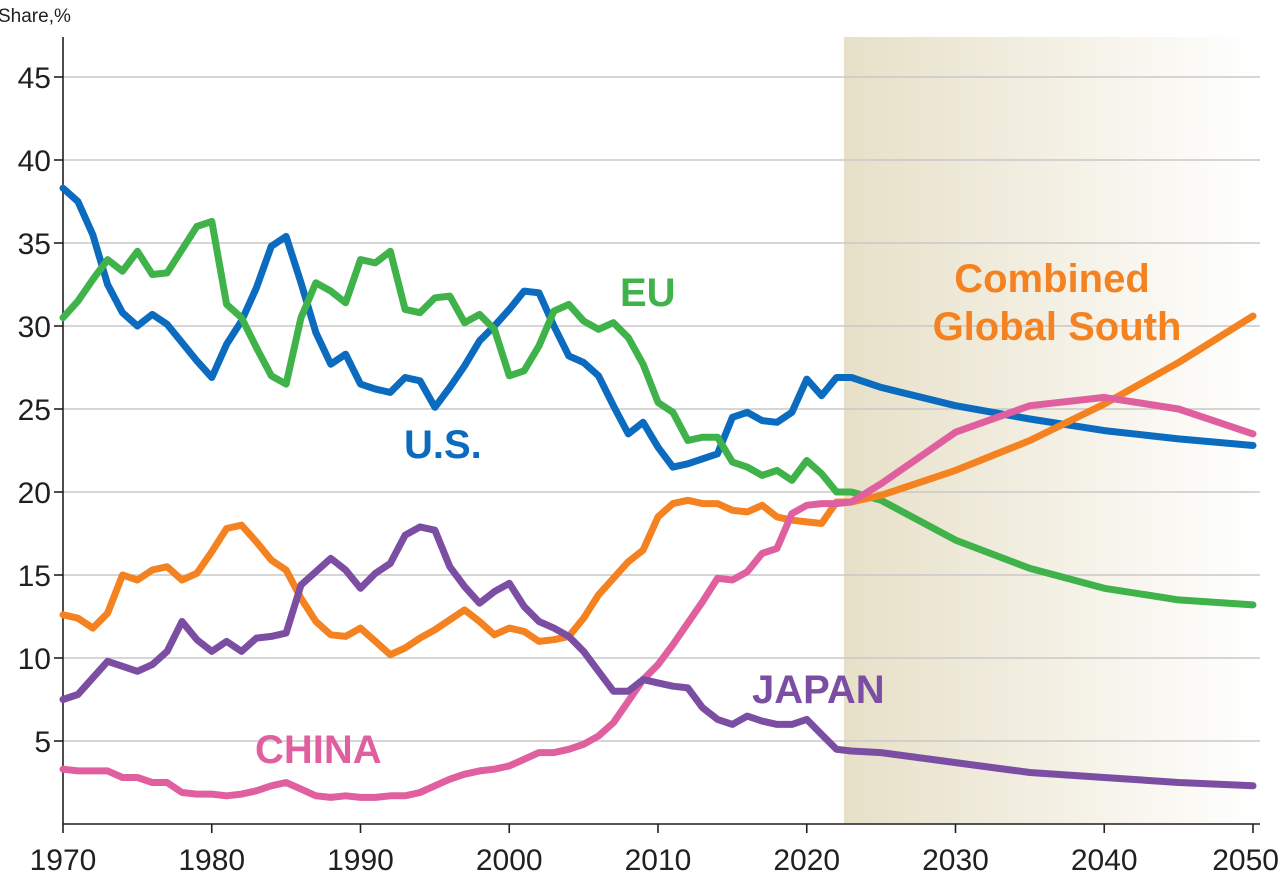 The height and width of the screenshot is (886, 1280). Describe the element at coordinates (34, 410) in the screenshot. I see `y-tick-label-25: 25` at that location.